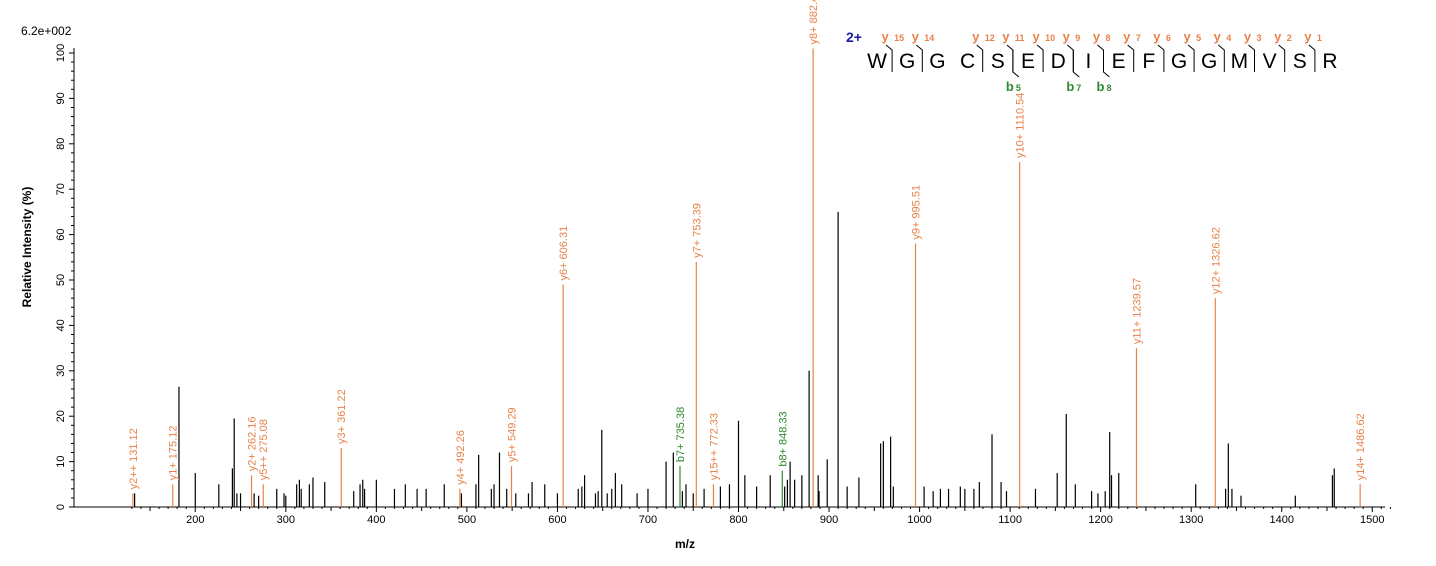 Image resolution: width=1436 pixels, height=566 pixels. Describe the element at coordinates (342, 416) in the screenshot. I see `peak-label: y3+ 361.22` at that location.